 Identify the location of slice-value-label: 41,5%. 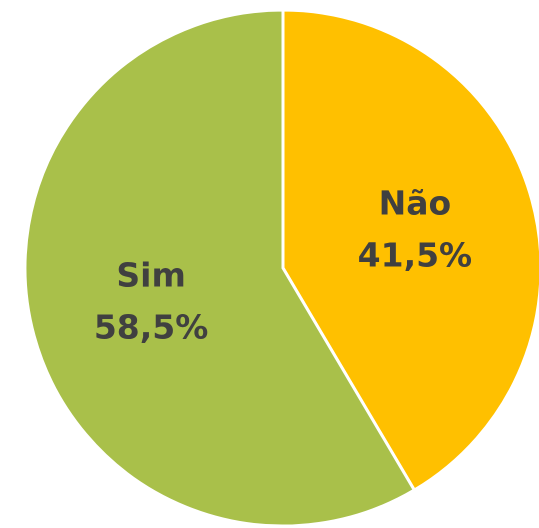
(415, 254).